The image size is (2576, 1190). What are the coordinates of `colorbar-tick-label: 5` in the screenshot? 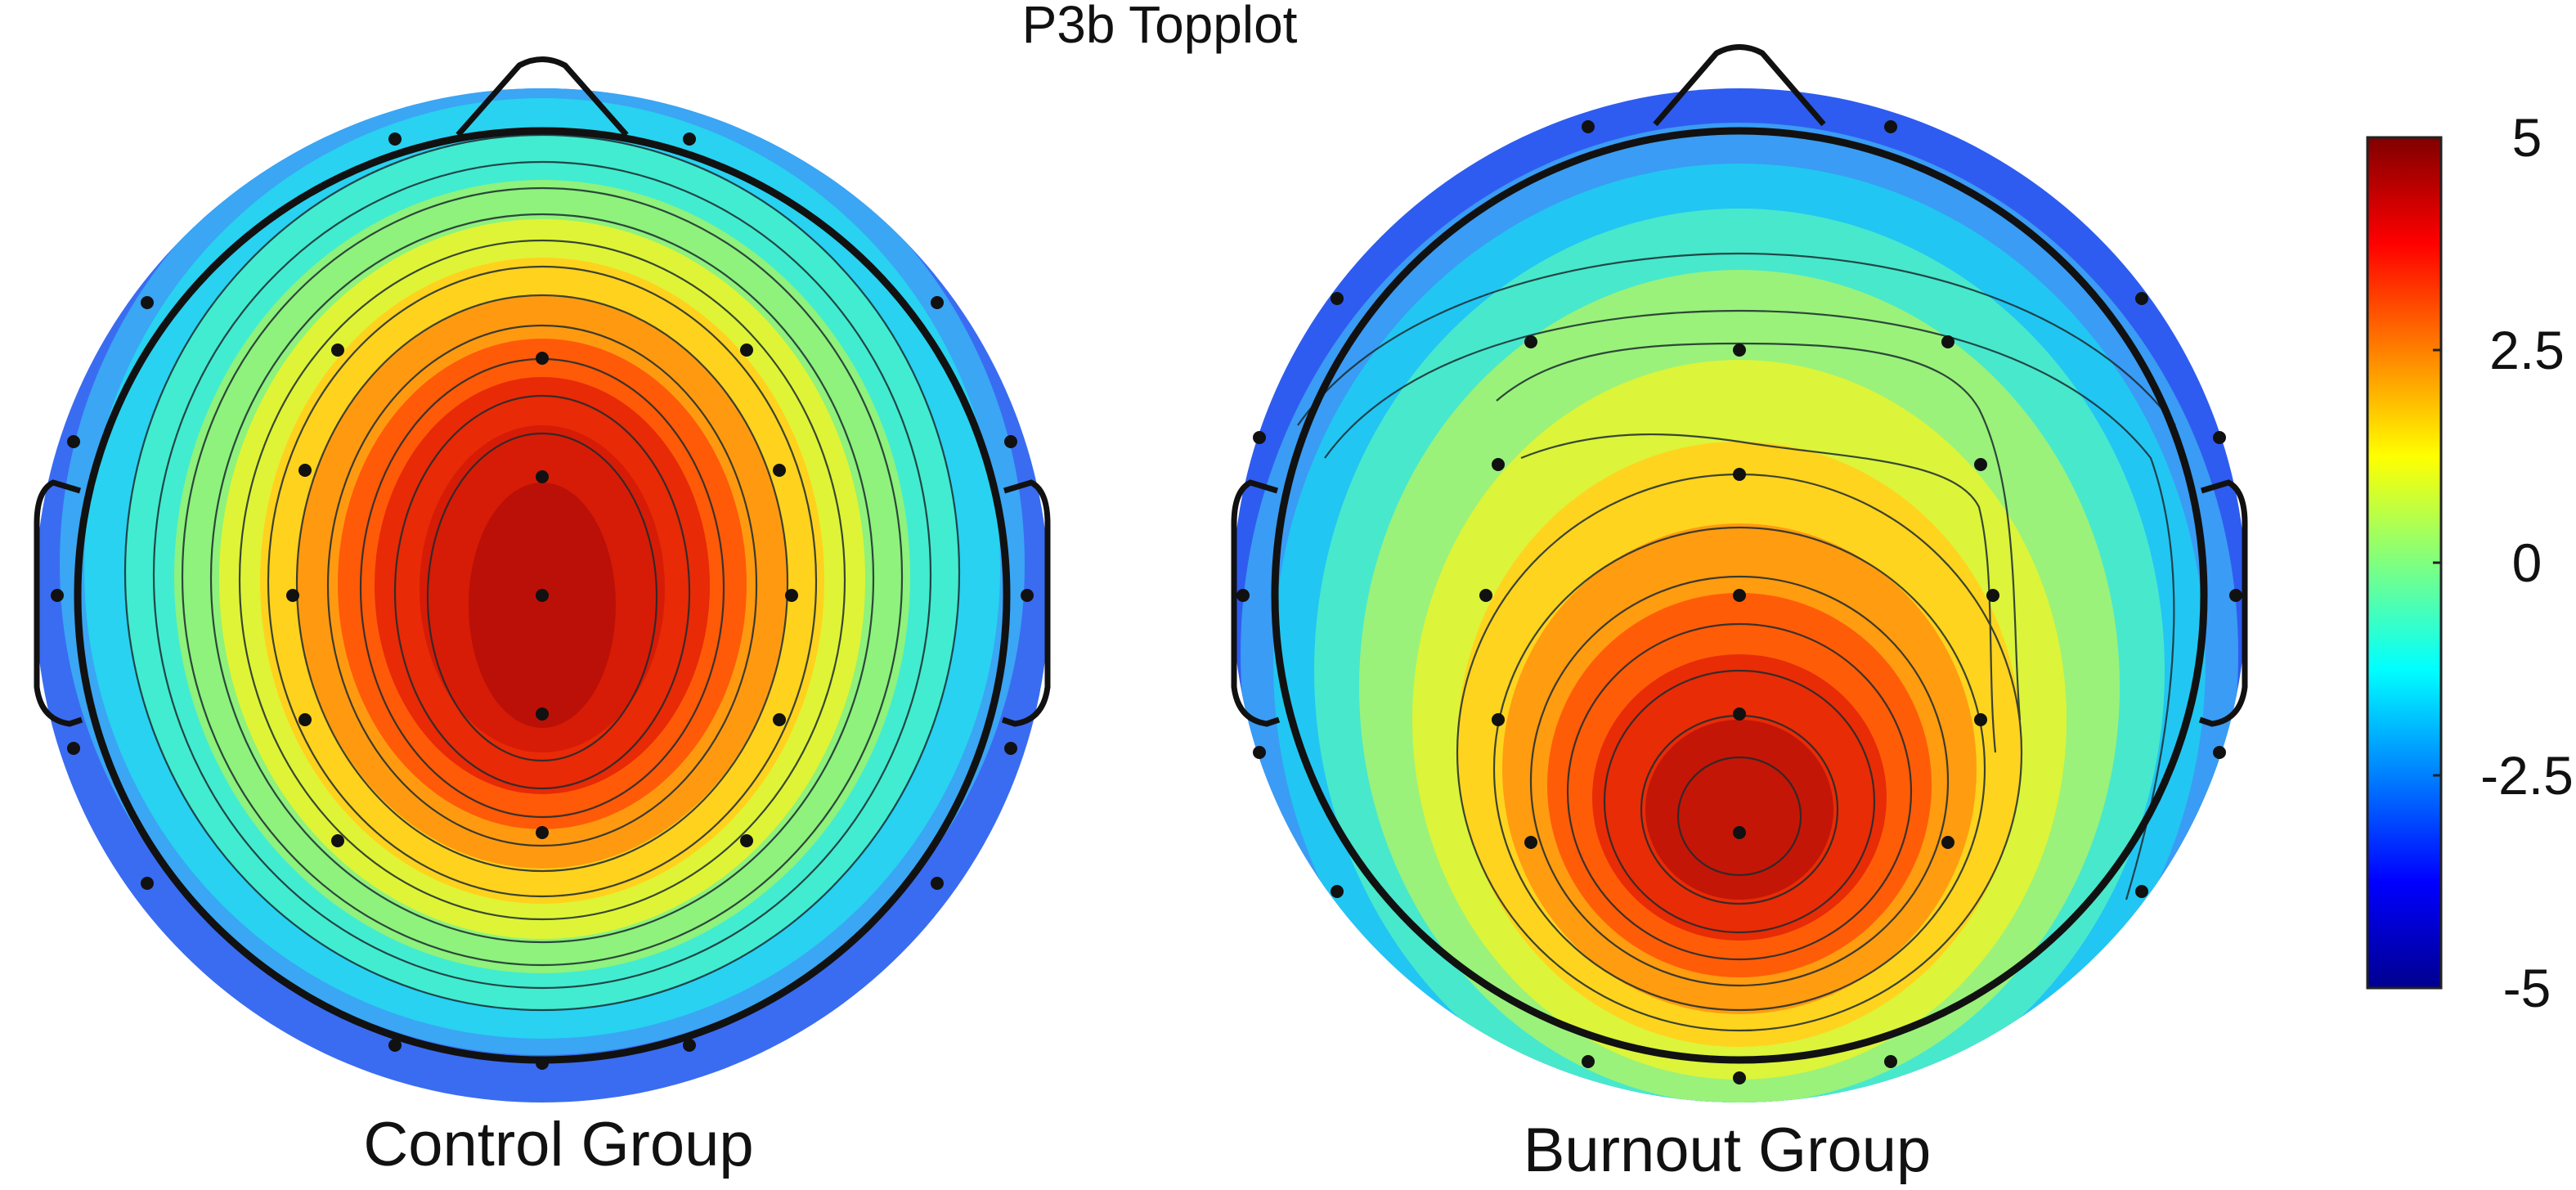 It's located at (2527, 137).